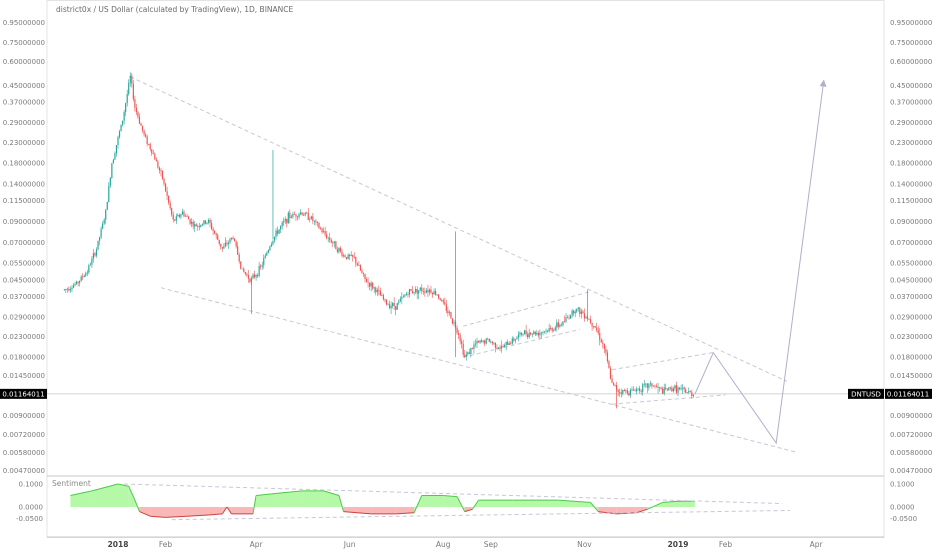 The width and height of the screenshot is (932, 554). What do you see at coordinates (24, 358) in the screenshot?
I see `y-tick-label-left: 0.01800000` at bounding box center [24, 358].